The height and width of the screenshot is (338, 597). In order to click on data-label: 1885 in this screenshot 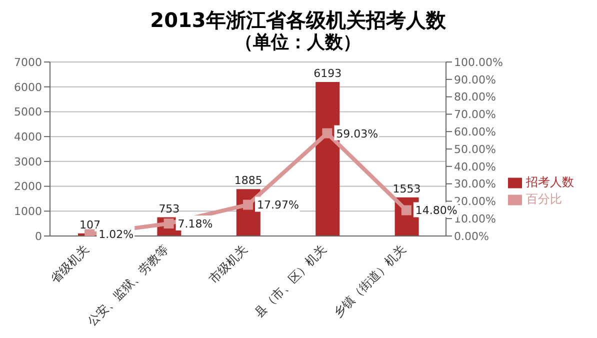, I will do `click(248, 181)`.